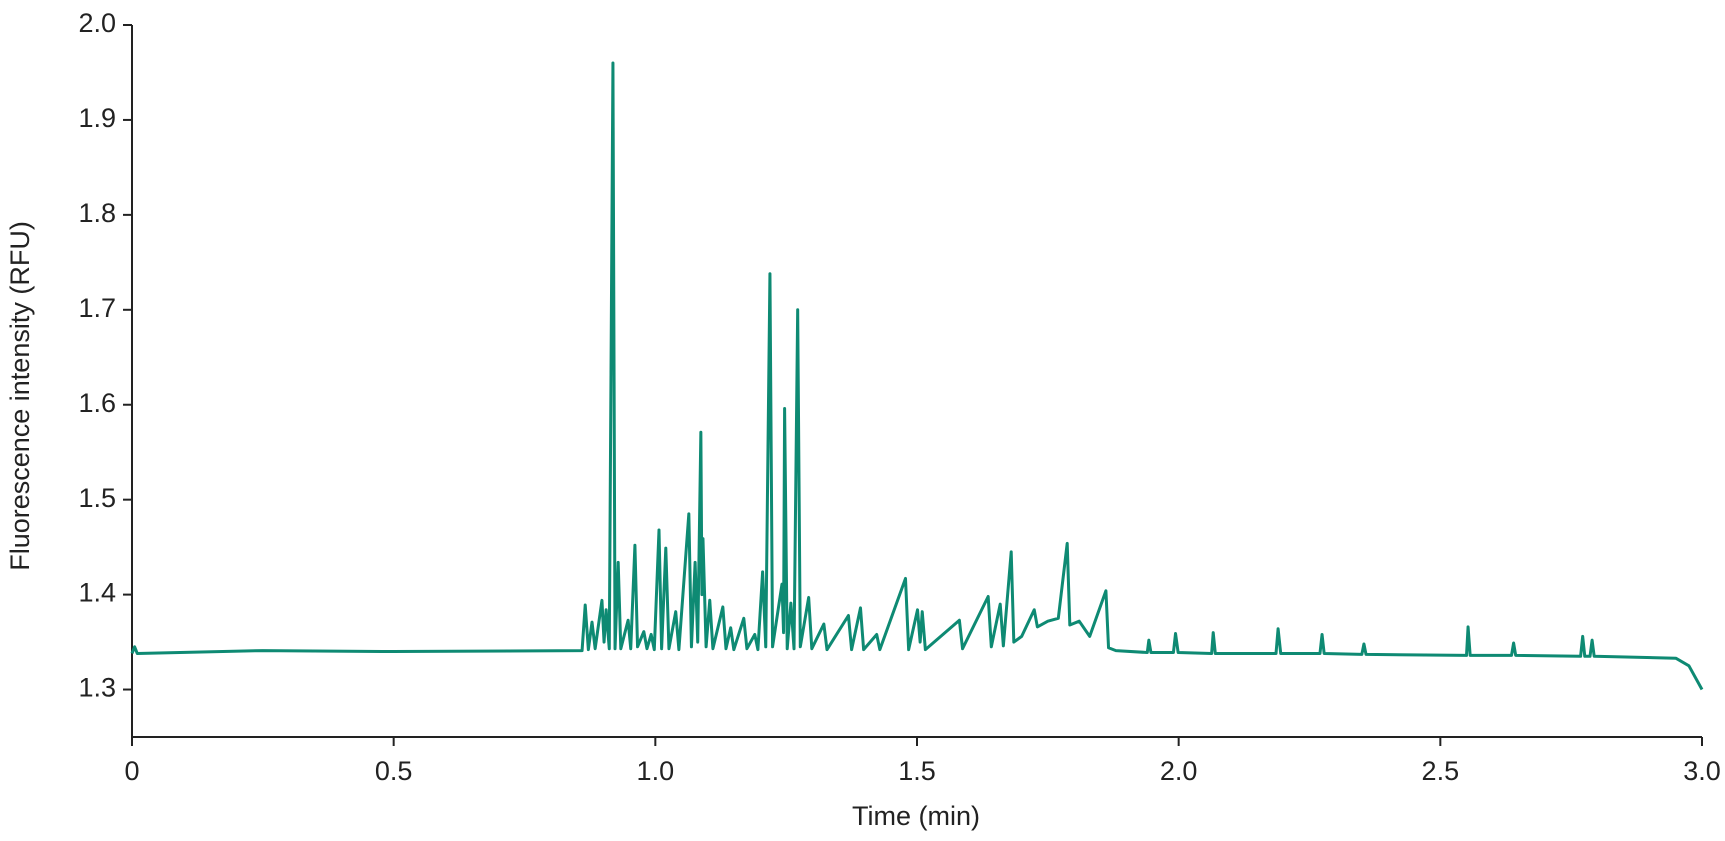 This screenshot has width=1725, height=841. What do you see at coordinates (916, 816) in the screenshot?
I see `x-axis-label: Time (min)` at bounding box center [916, 816].